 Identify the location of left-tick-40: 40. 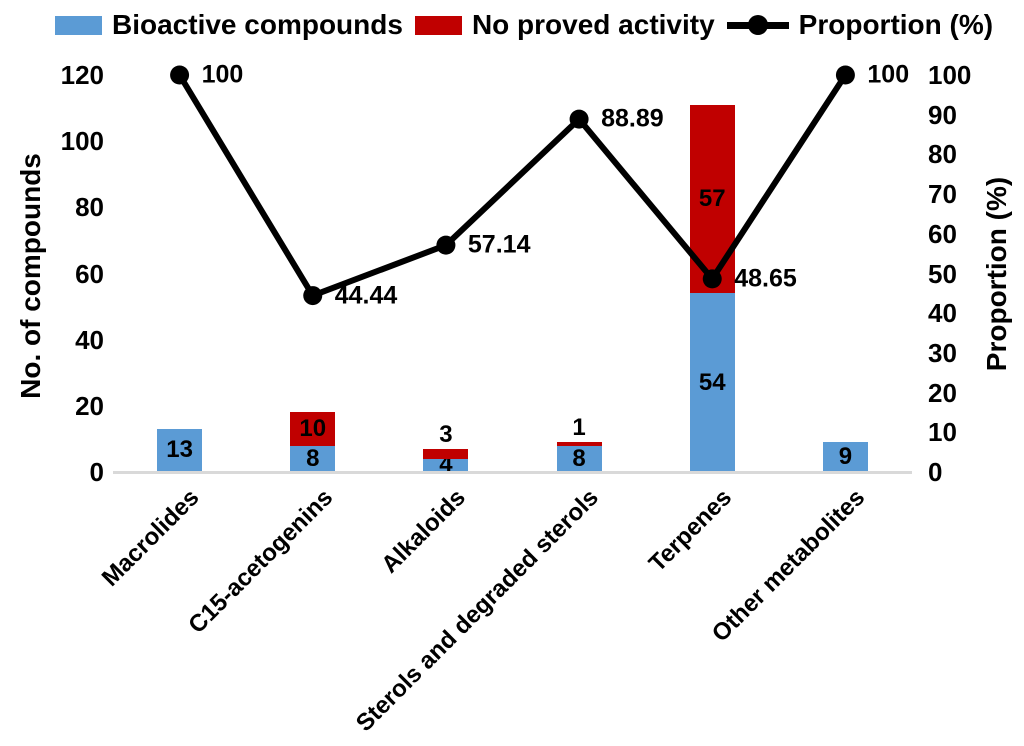
(89, 339).